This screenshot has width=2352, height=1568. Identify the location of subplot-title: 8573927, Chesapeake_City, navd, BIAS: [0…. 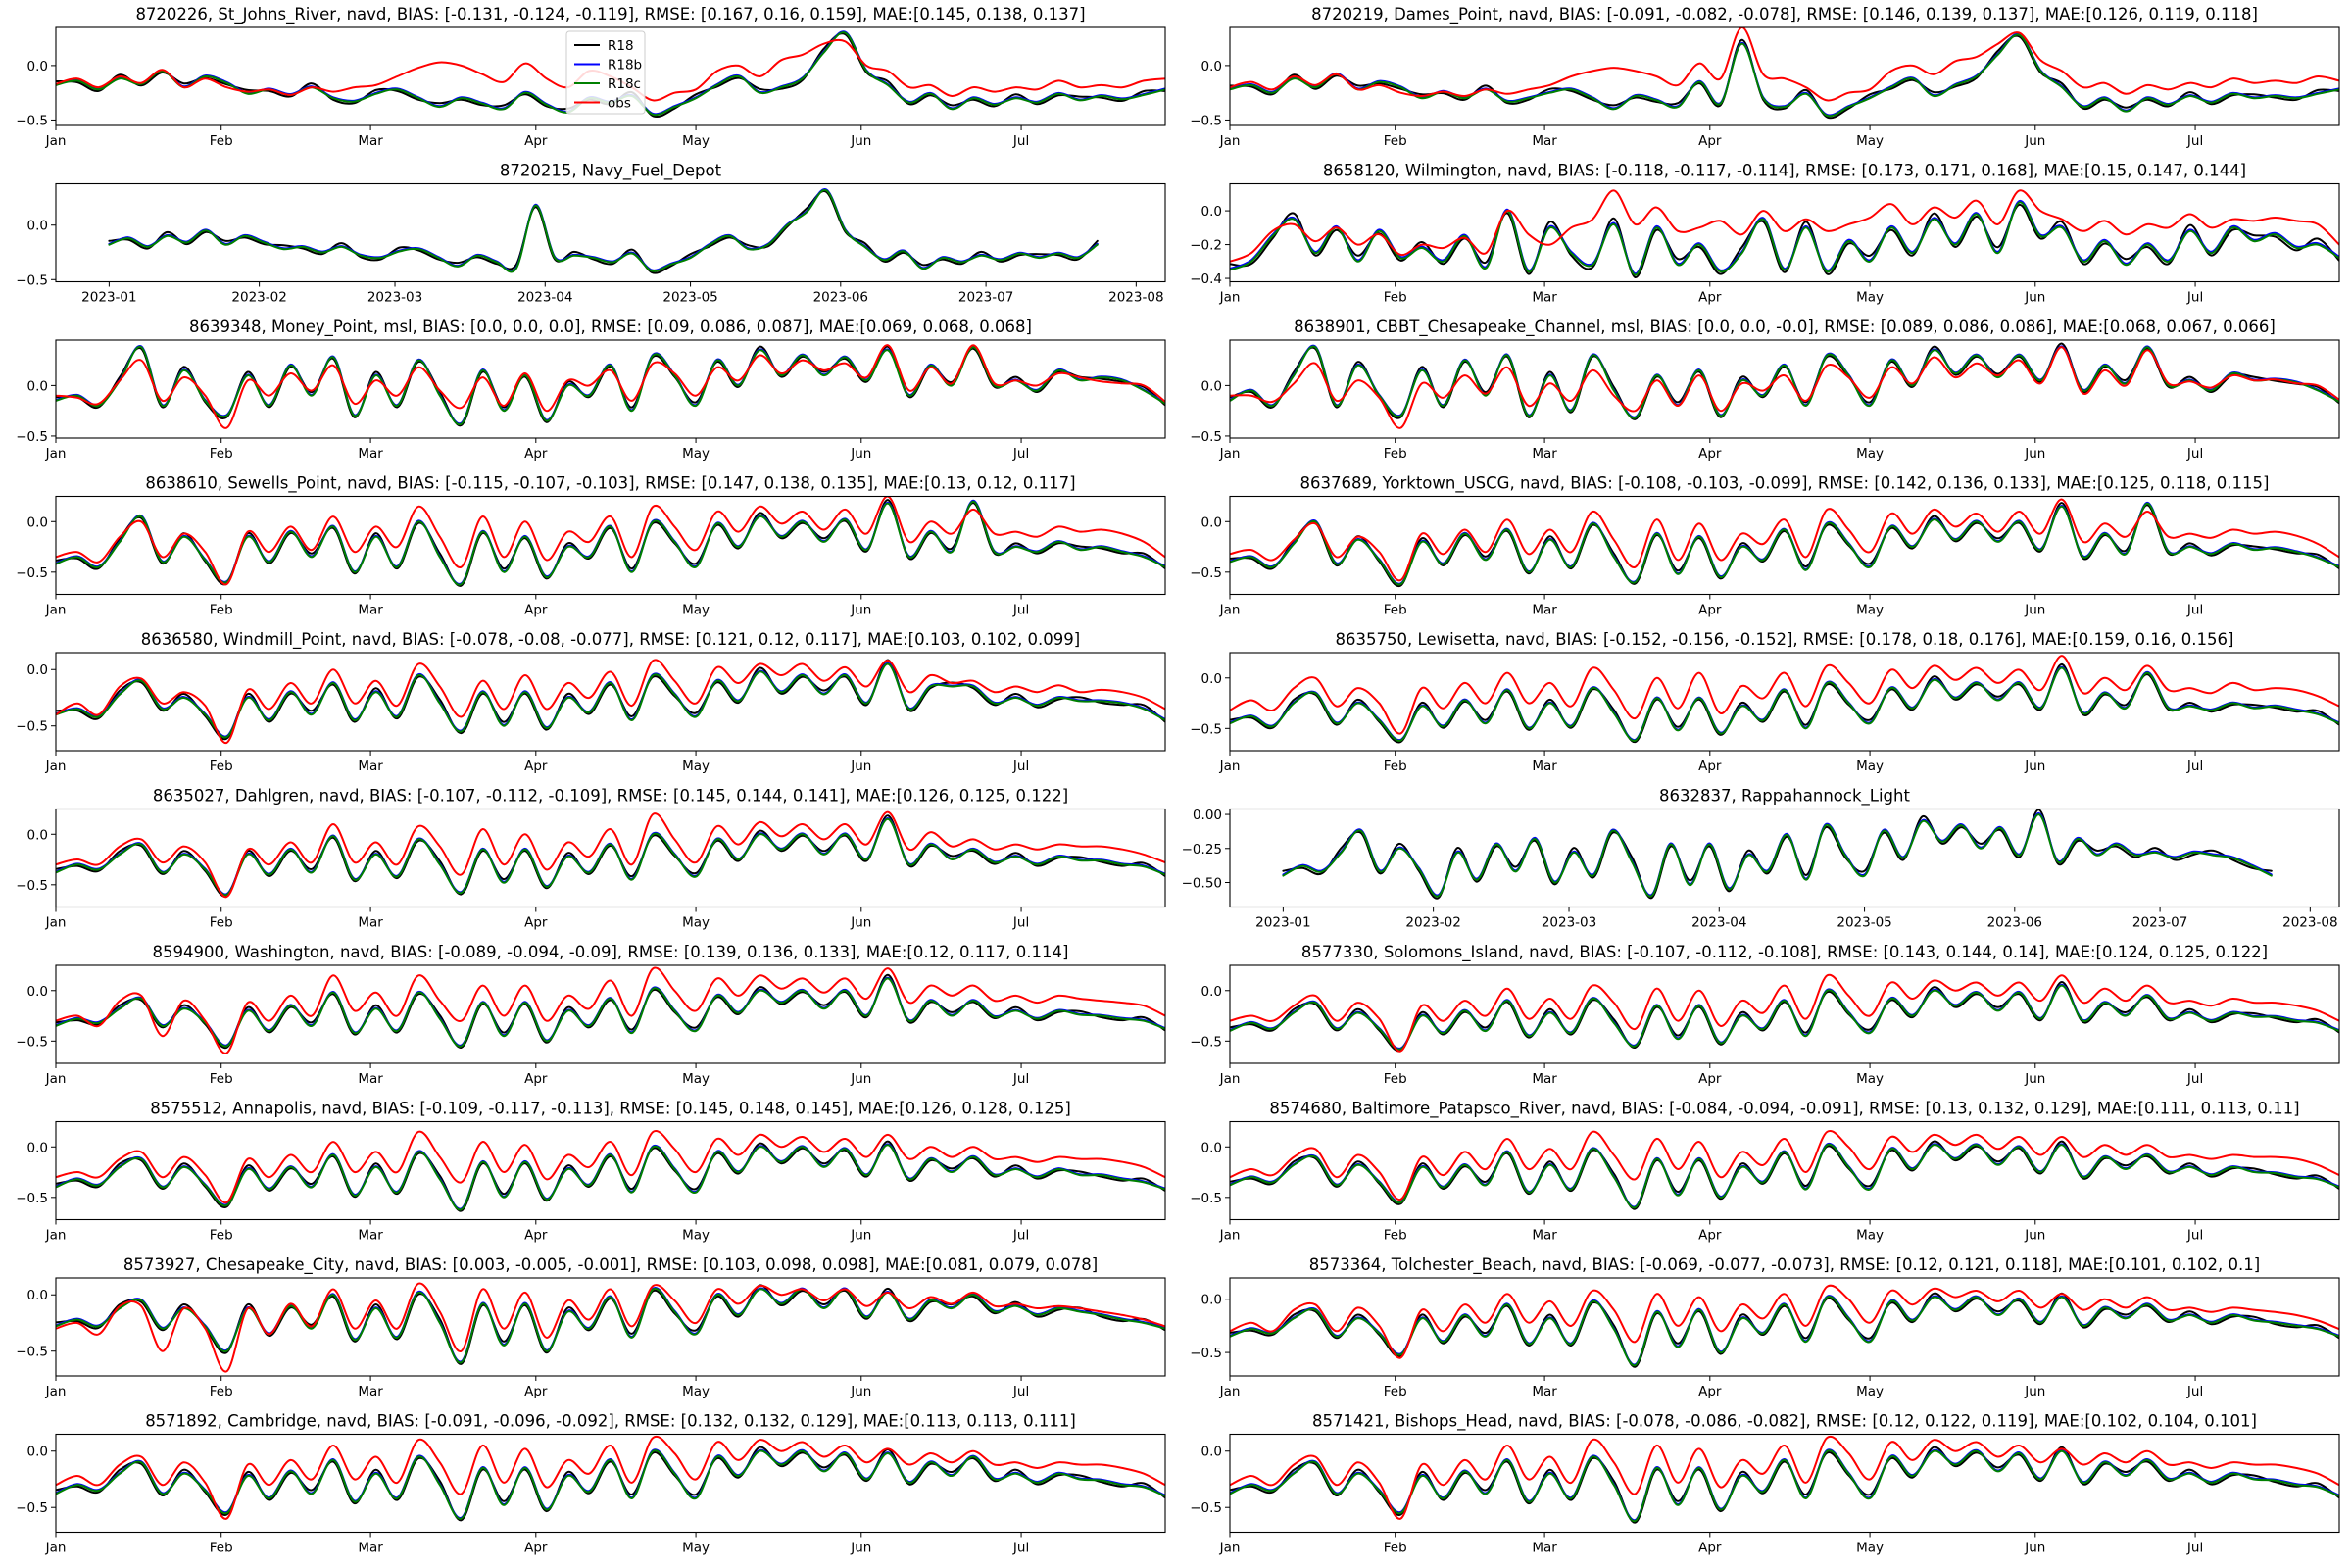
(610, 1265).